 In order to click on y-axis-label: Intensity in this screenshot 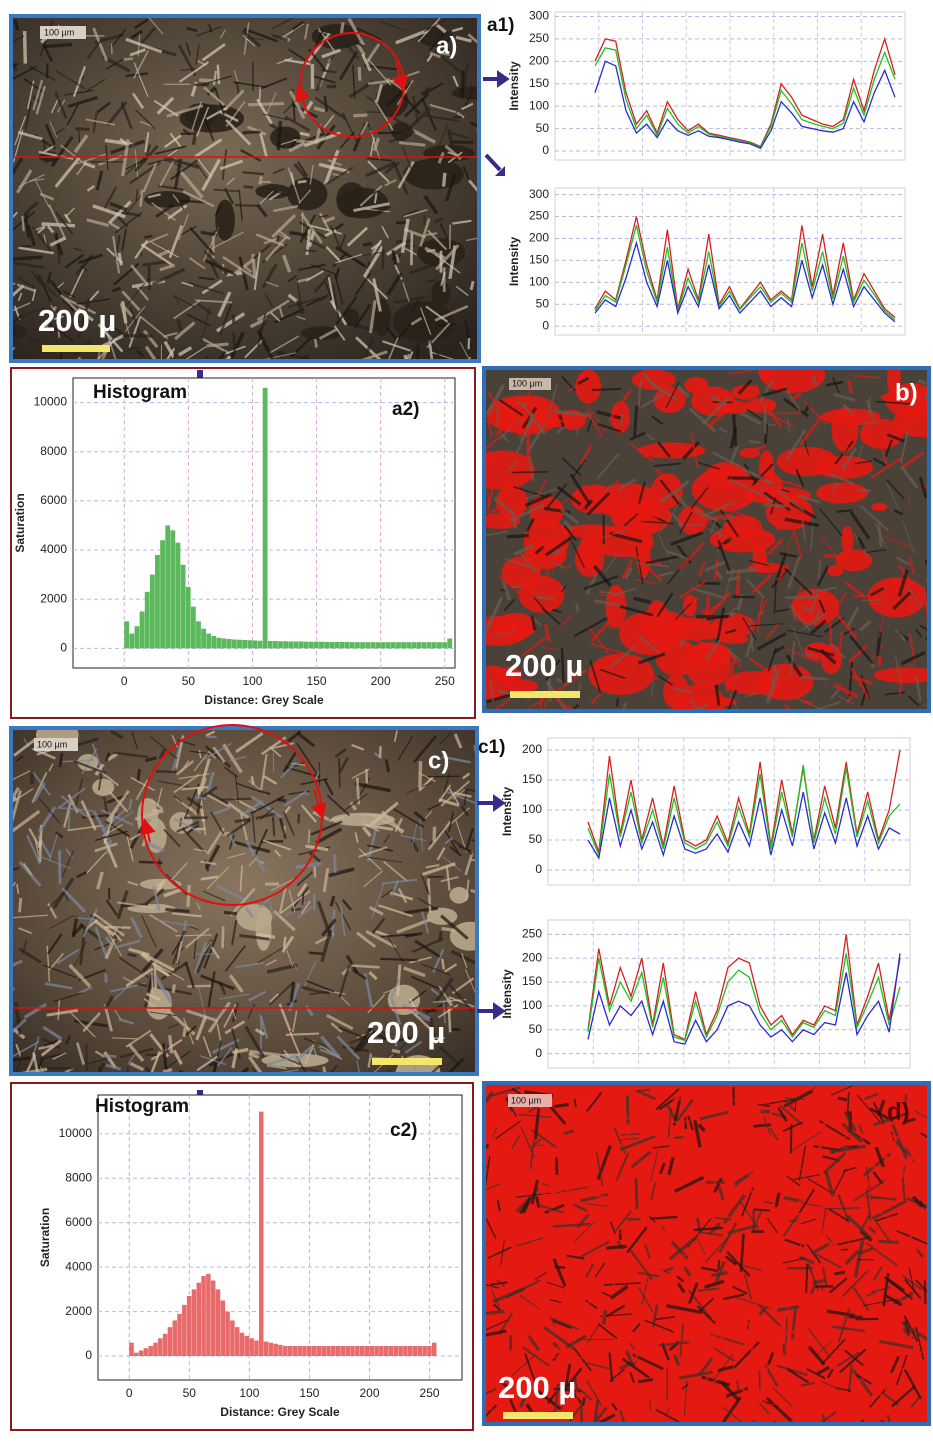, I will do `click(514, 86)`.